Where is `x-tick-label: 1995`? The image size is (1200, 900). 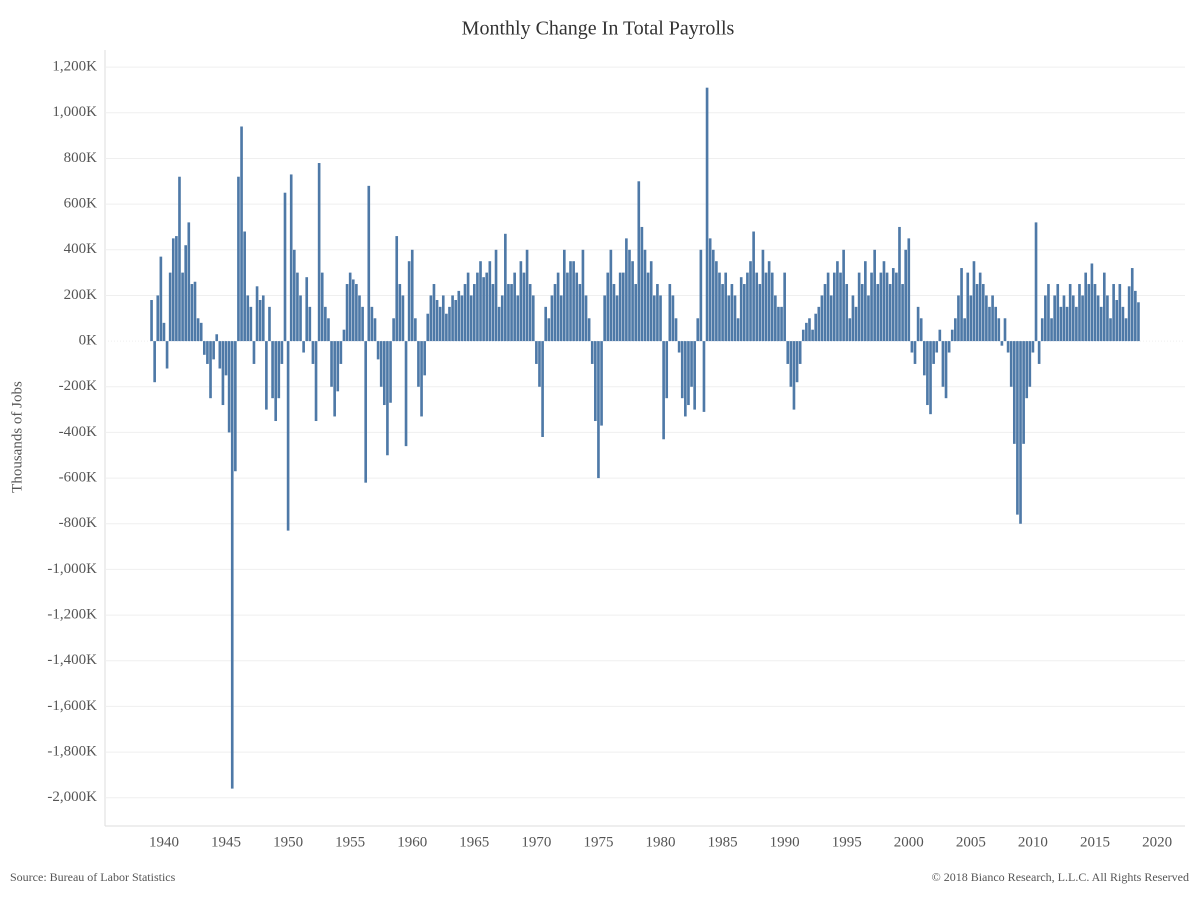 x-tick-label: 1995 is located at coordinates (847, 842).